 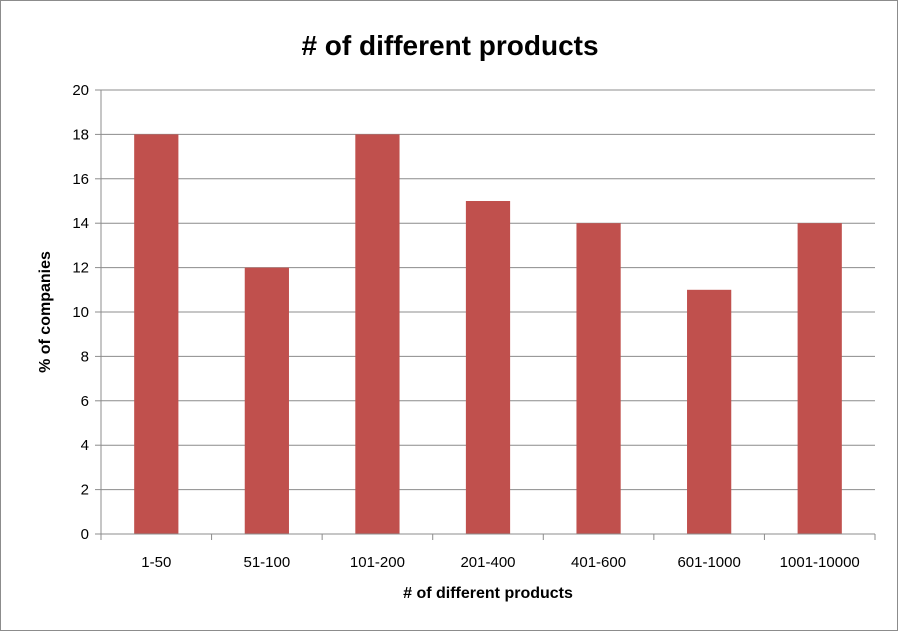 I want to click on y-tick-label: 0, so click(x=85, y=534).